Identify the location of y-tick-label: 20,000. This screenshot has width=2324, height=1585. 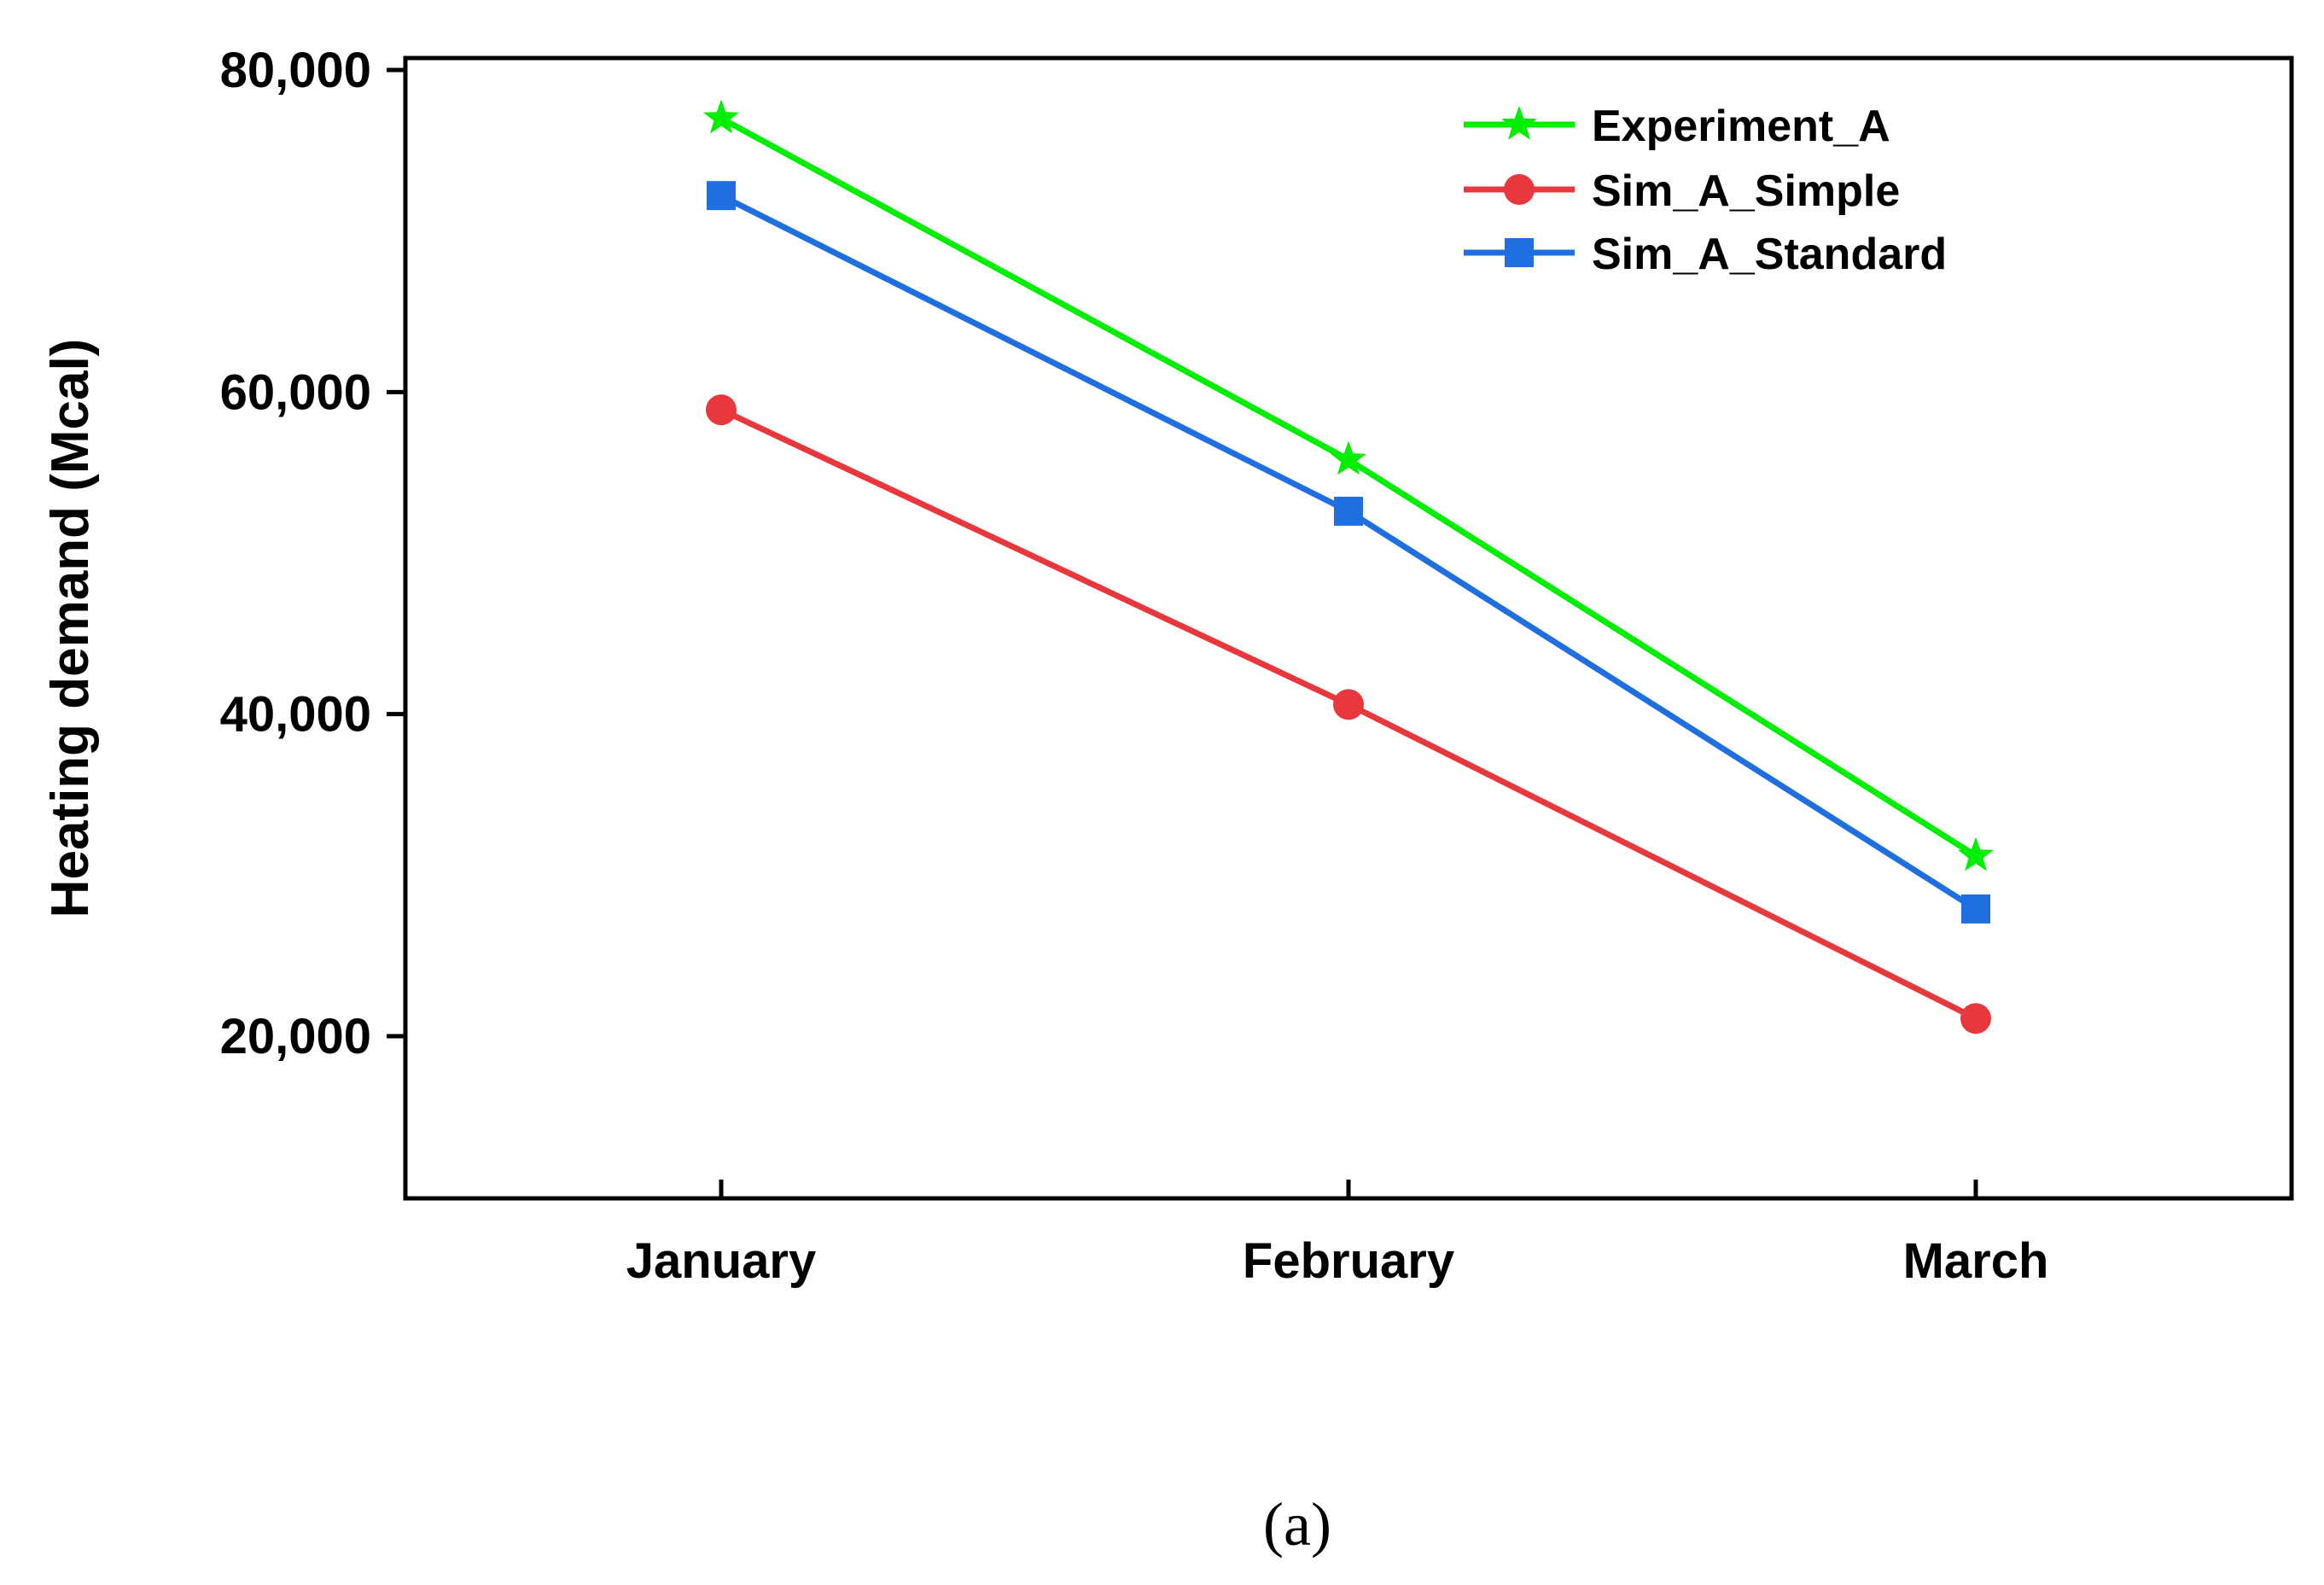
(295, 1036).